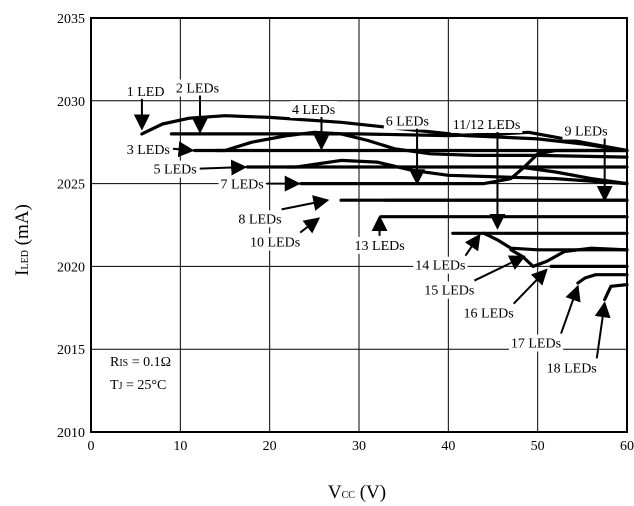  I want to click on series-label: 10 LEDs, so click(275, 243).